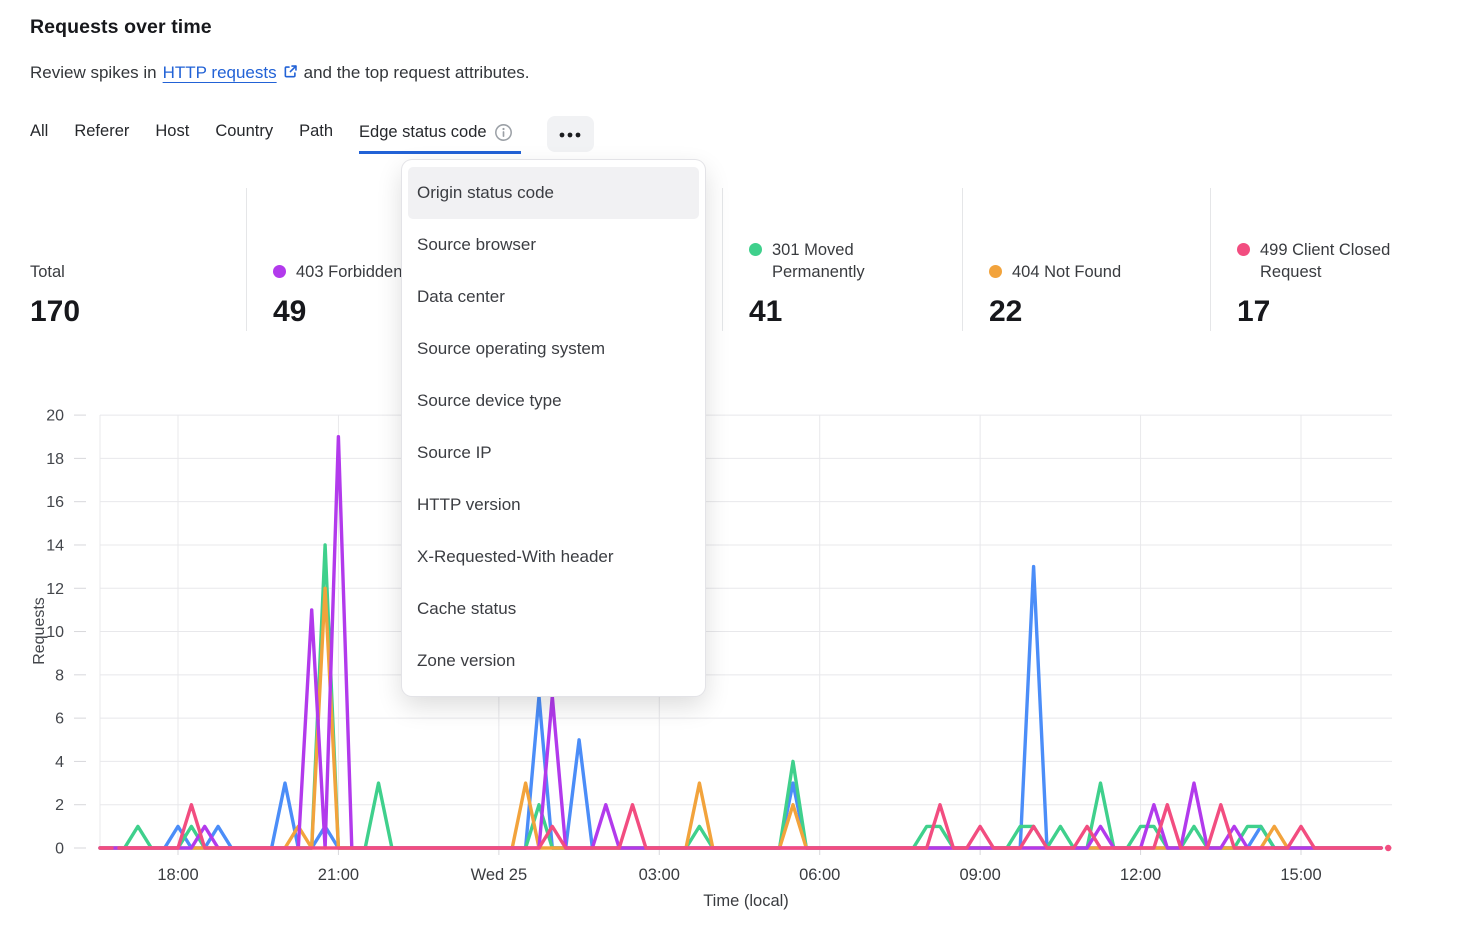 The width and height of the screenshot is (1458, 940). Describe the element at coordinates (55, 545) in the screenshot. I see `svg-text: 14` at that location.